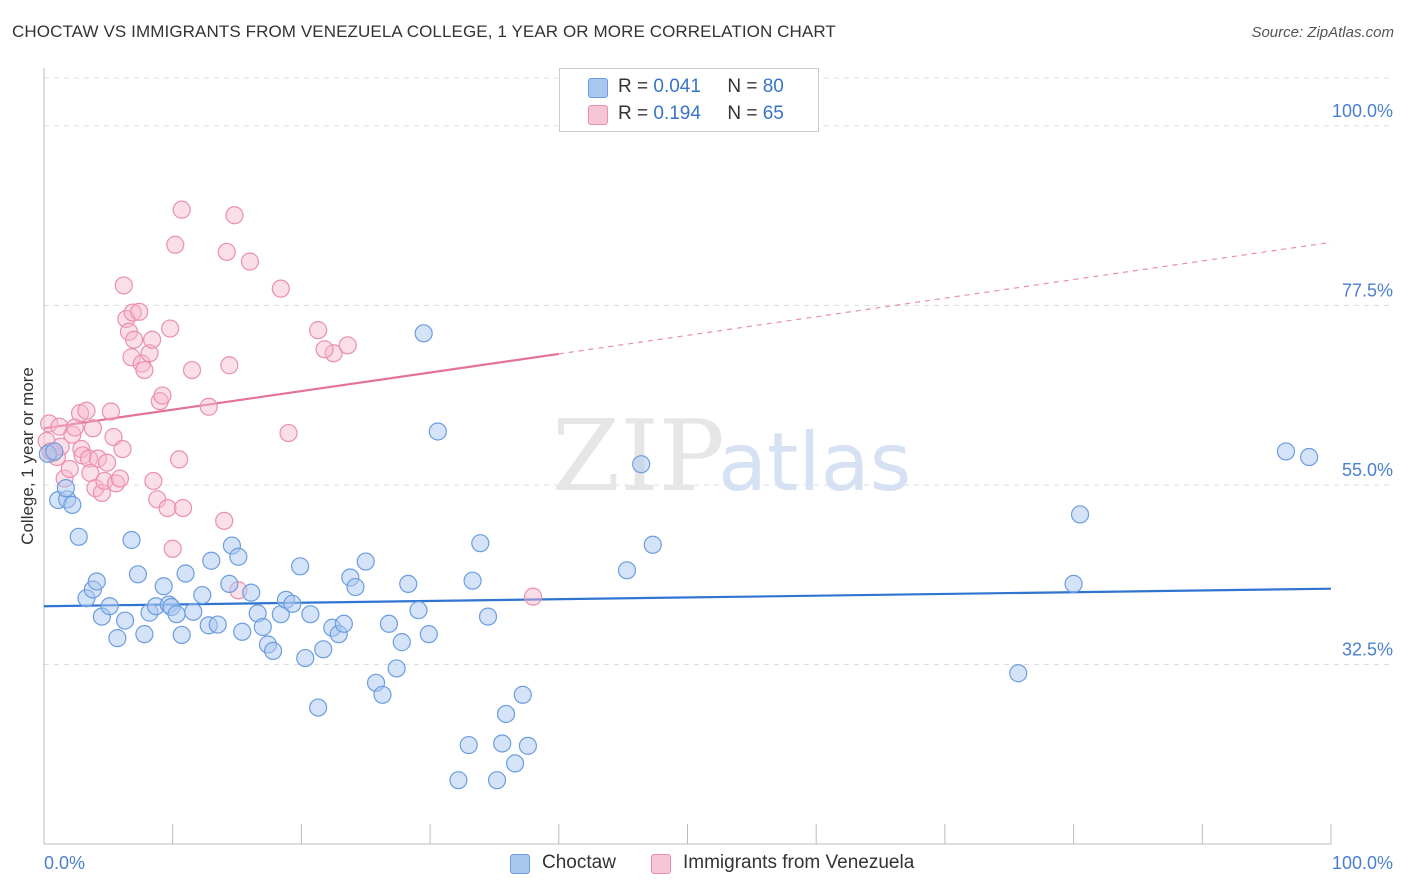 This screenshot has height=892, width=1406. I want to click on x-tick-label-max: 100.0%, so click(1362, 863).